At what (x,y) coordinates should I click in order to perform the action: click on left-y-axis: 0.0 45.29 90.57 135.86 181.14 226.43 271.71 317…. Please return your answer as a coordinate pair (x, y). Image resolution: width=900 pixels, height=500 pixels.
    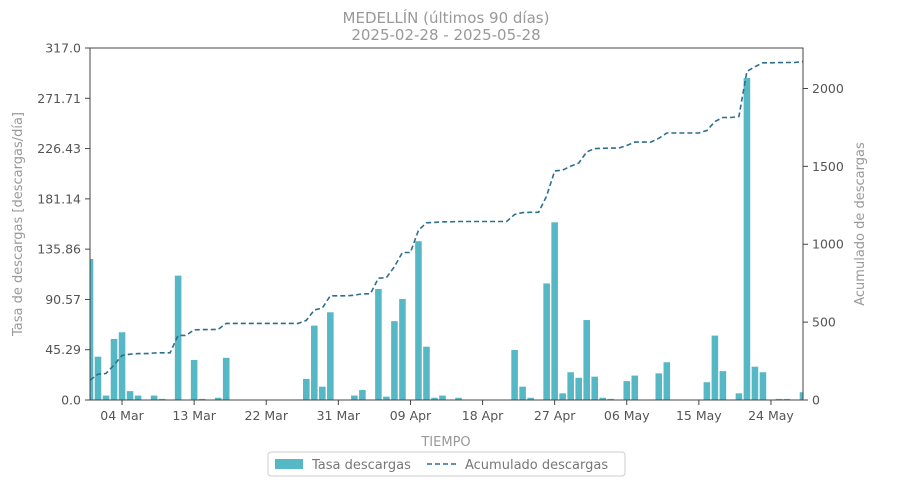
    Looking at the image, I should click on (63, 224).